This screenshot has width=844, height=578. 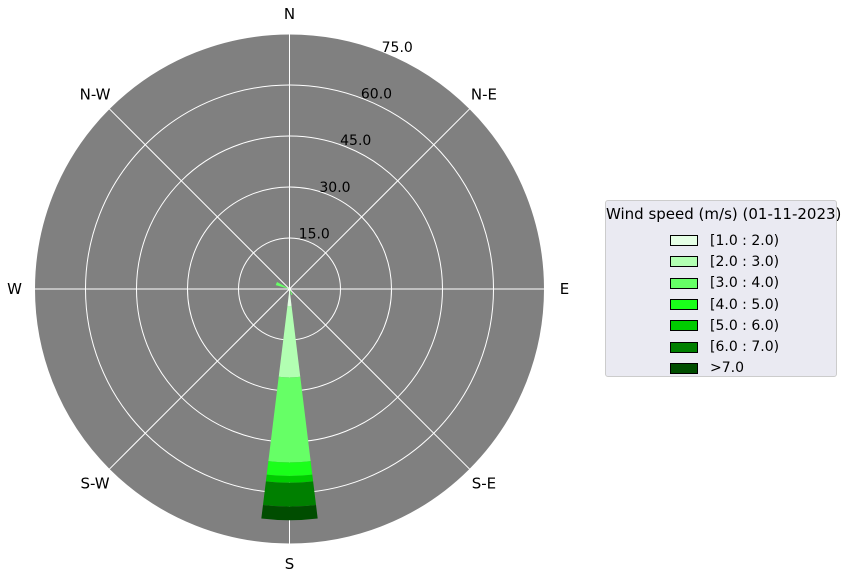 What do you see at coordinates (314, 234) in the screenshot?
I see `radial-tick-label: 15.0` at bounding box center [314, 234].